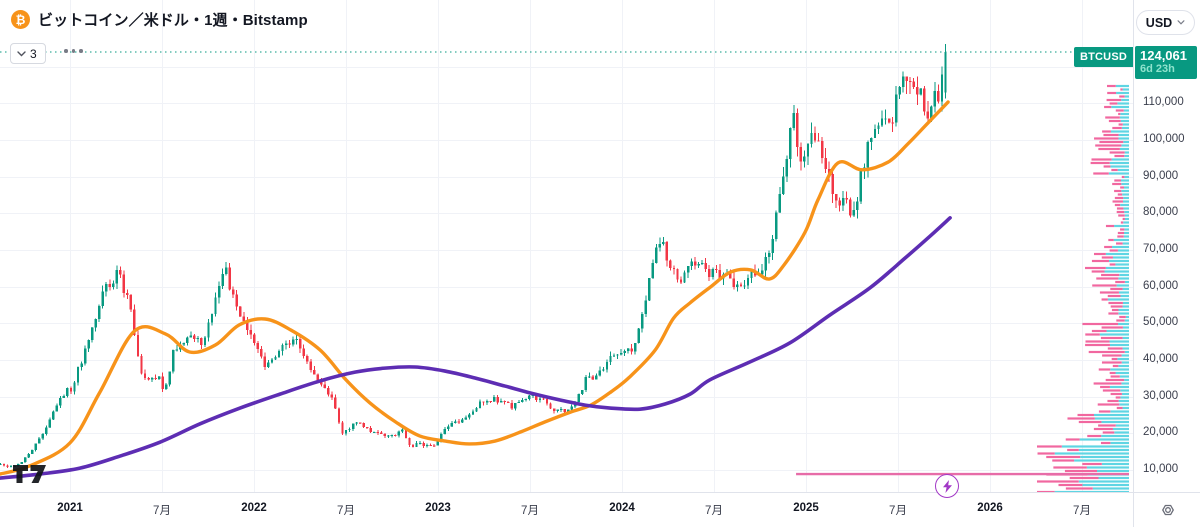  Describe the element at coordinates (1163, 55) in the screenshot. I see `current-price-value: 124,061` at that location.